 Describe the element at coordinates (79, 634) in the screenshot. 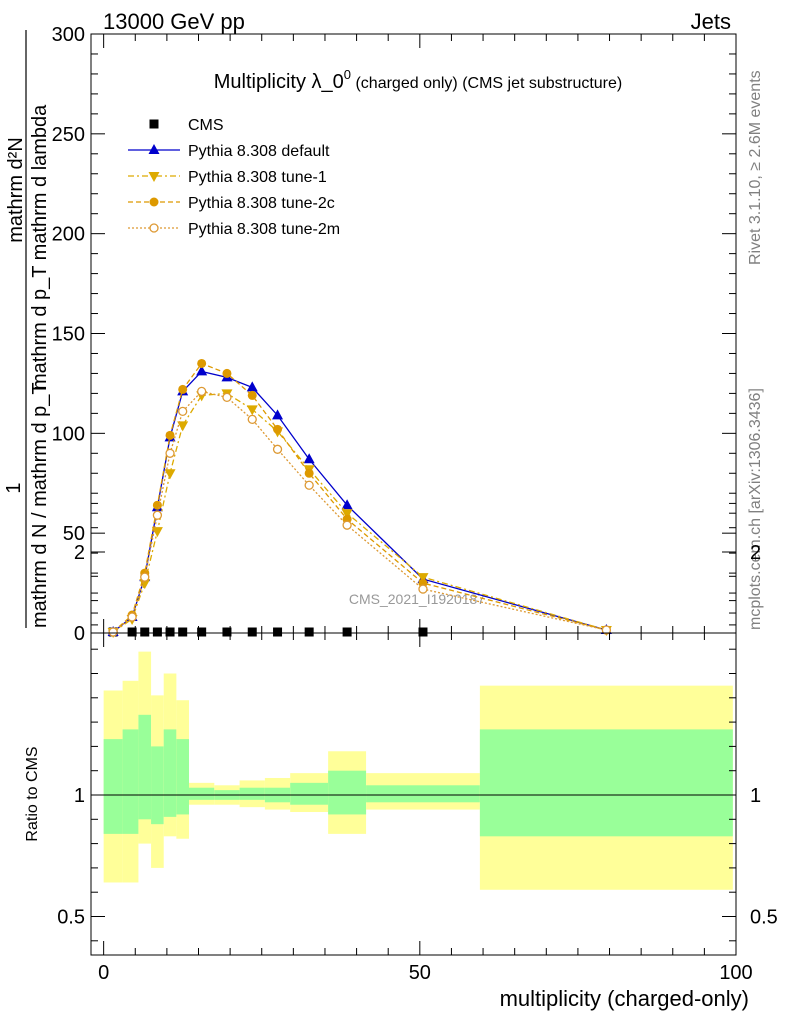

I see `ytick-label: 0` at that location.